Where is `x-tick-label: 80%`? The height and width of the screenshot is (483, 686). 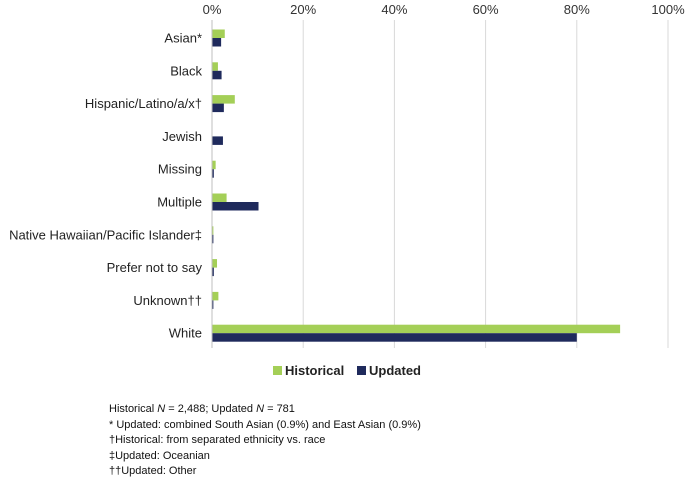
x-tick-label: 80% is located at coordinates (577, 9).